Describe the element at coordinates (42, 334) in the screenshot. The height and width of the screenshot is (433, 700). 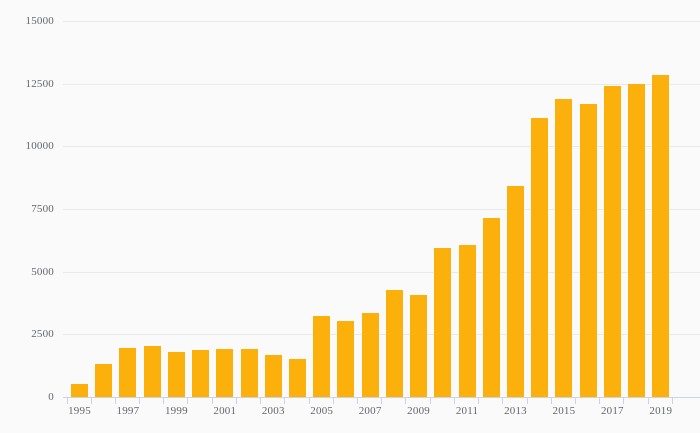
I see `y-tick-label: 2500` at that location.